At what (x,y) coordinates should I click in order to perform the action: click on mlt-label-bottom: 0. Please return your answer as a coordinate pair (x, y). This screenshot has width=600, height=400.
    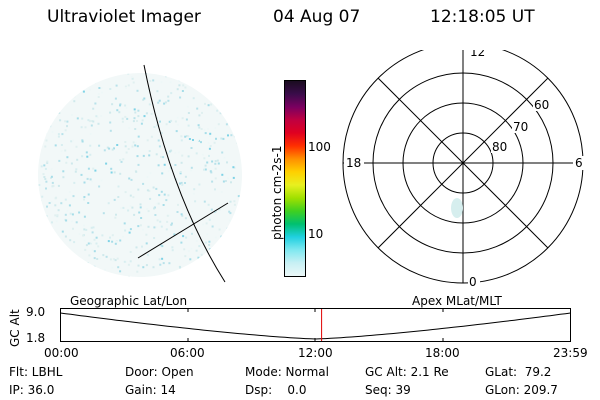
    Looking at the image, I should click on (473, 282).